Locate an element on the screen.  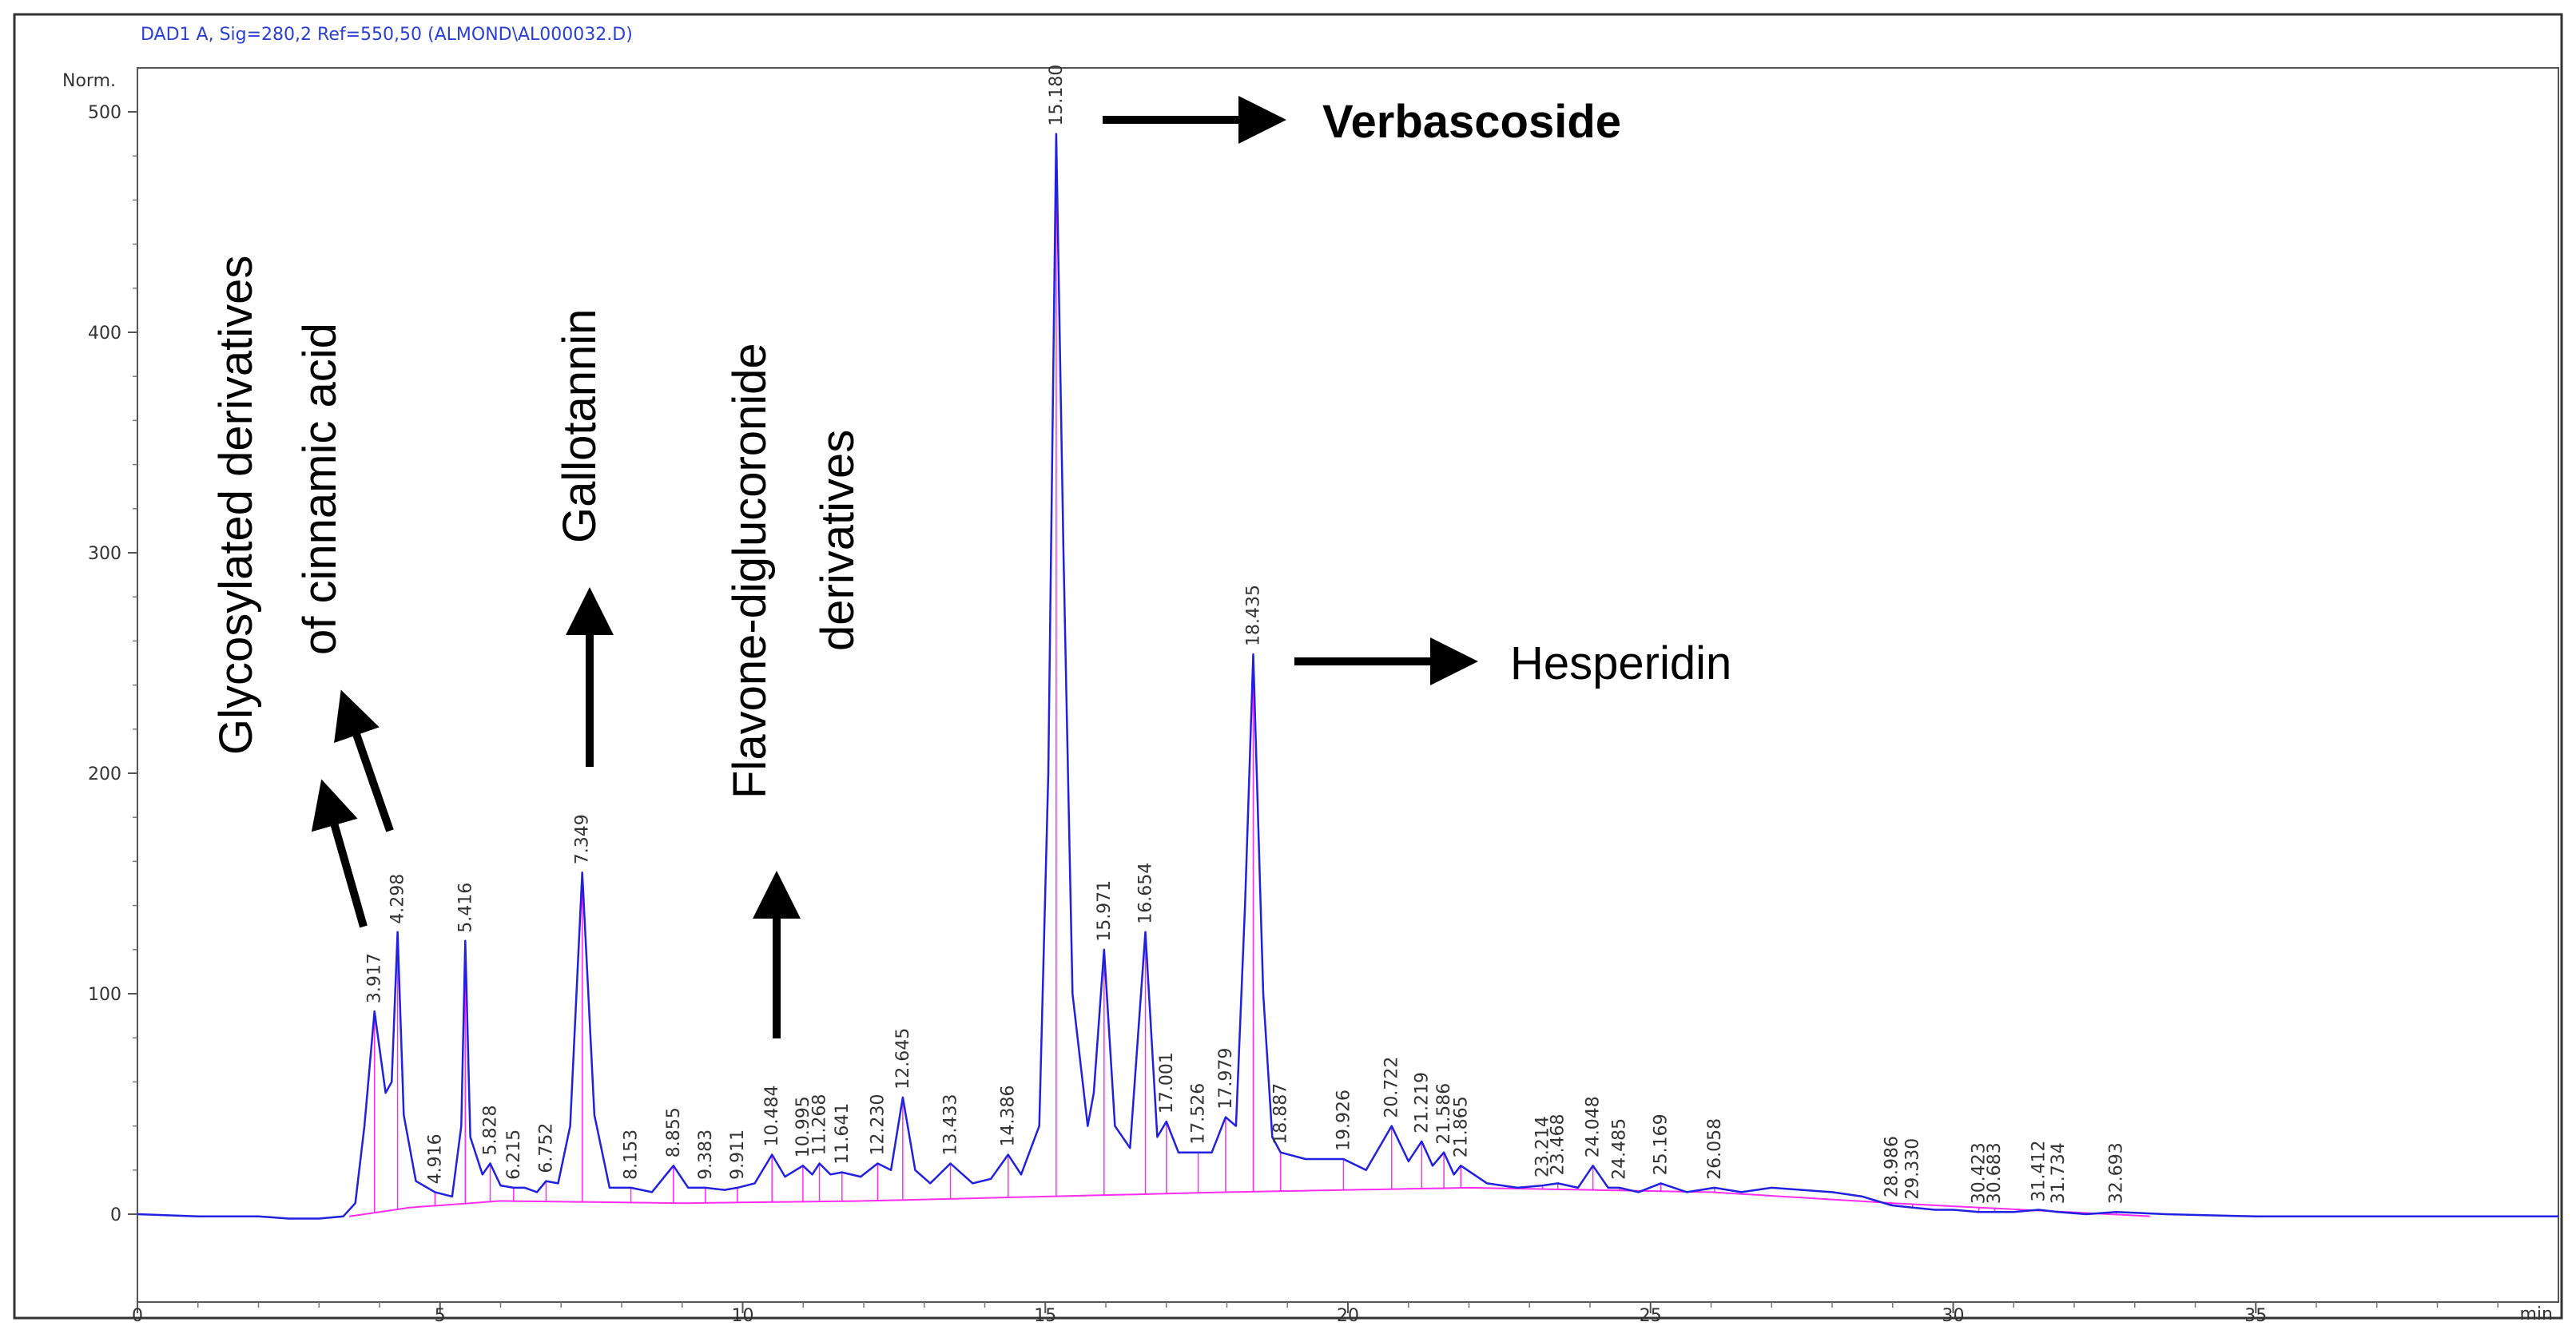
annotation-cinnamic-acid: of cinnamic acid is located at coordinates (320, 489).